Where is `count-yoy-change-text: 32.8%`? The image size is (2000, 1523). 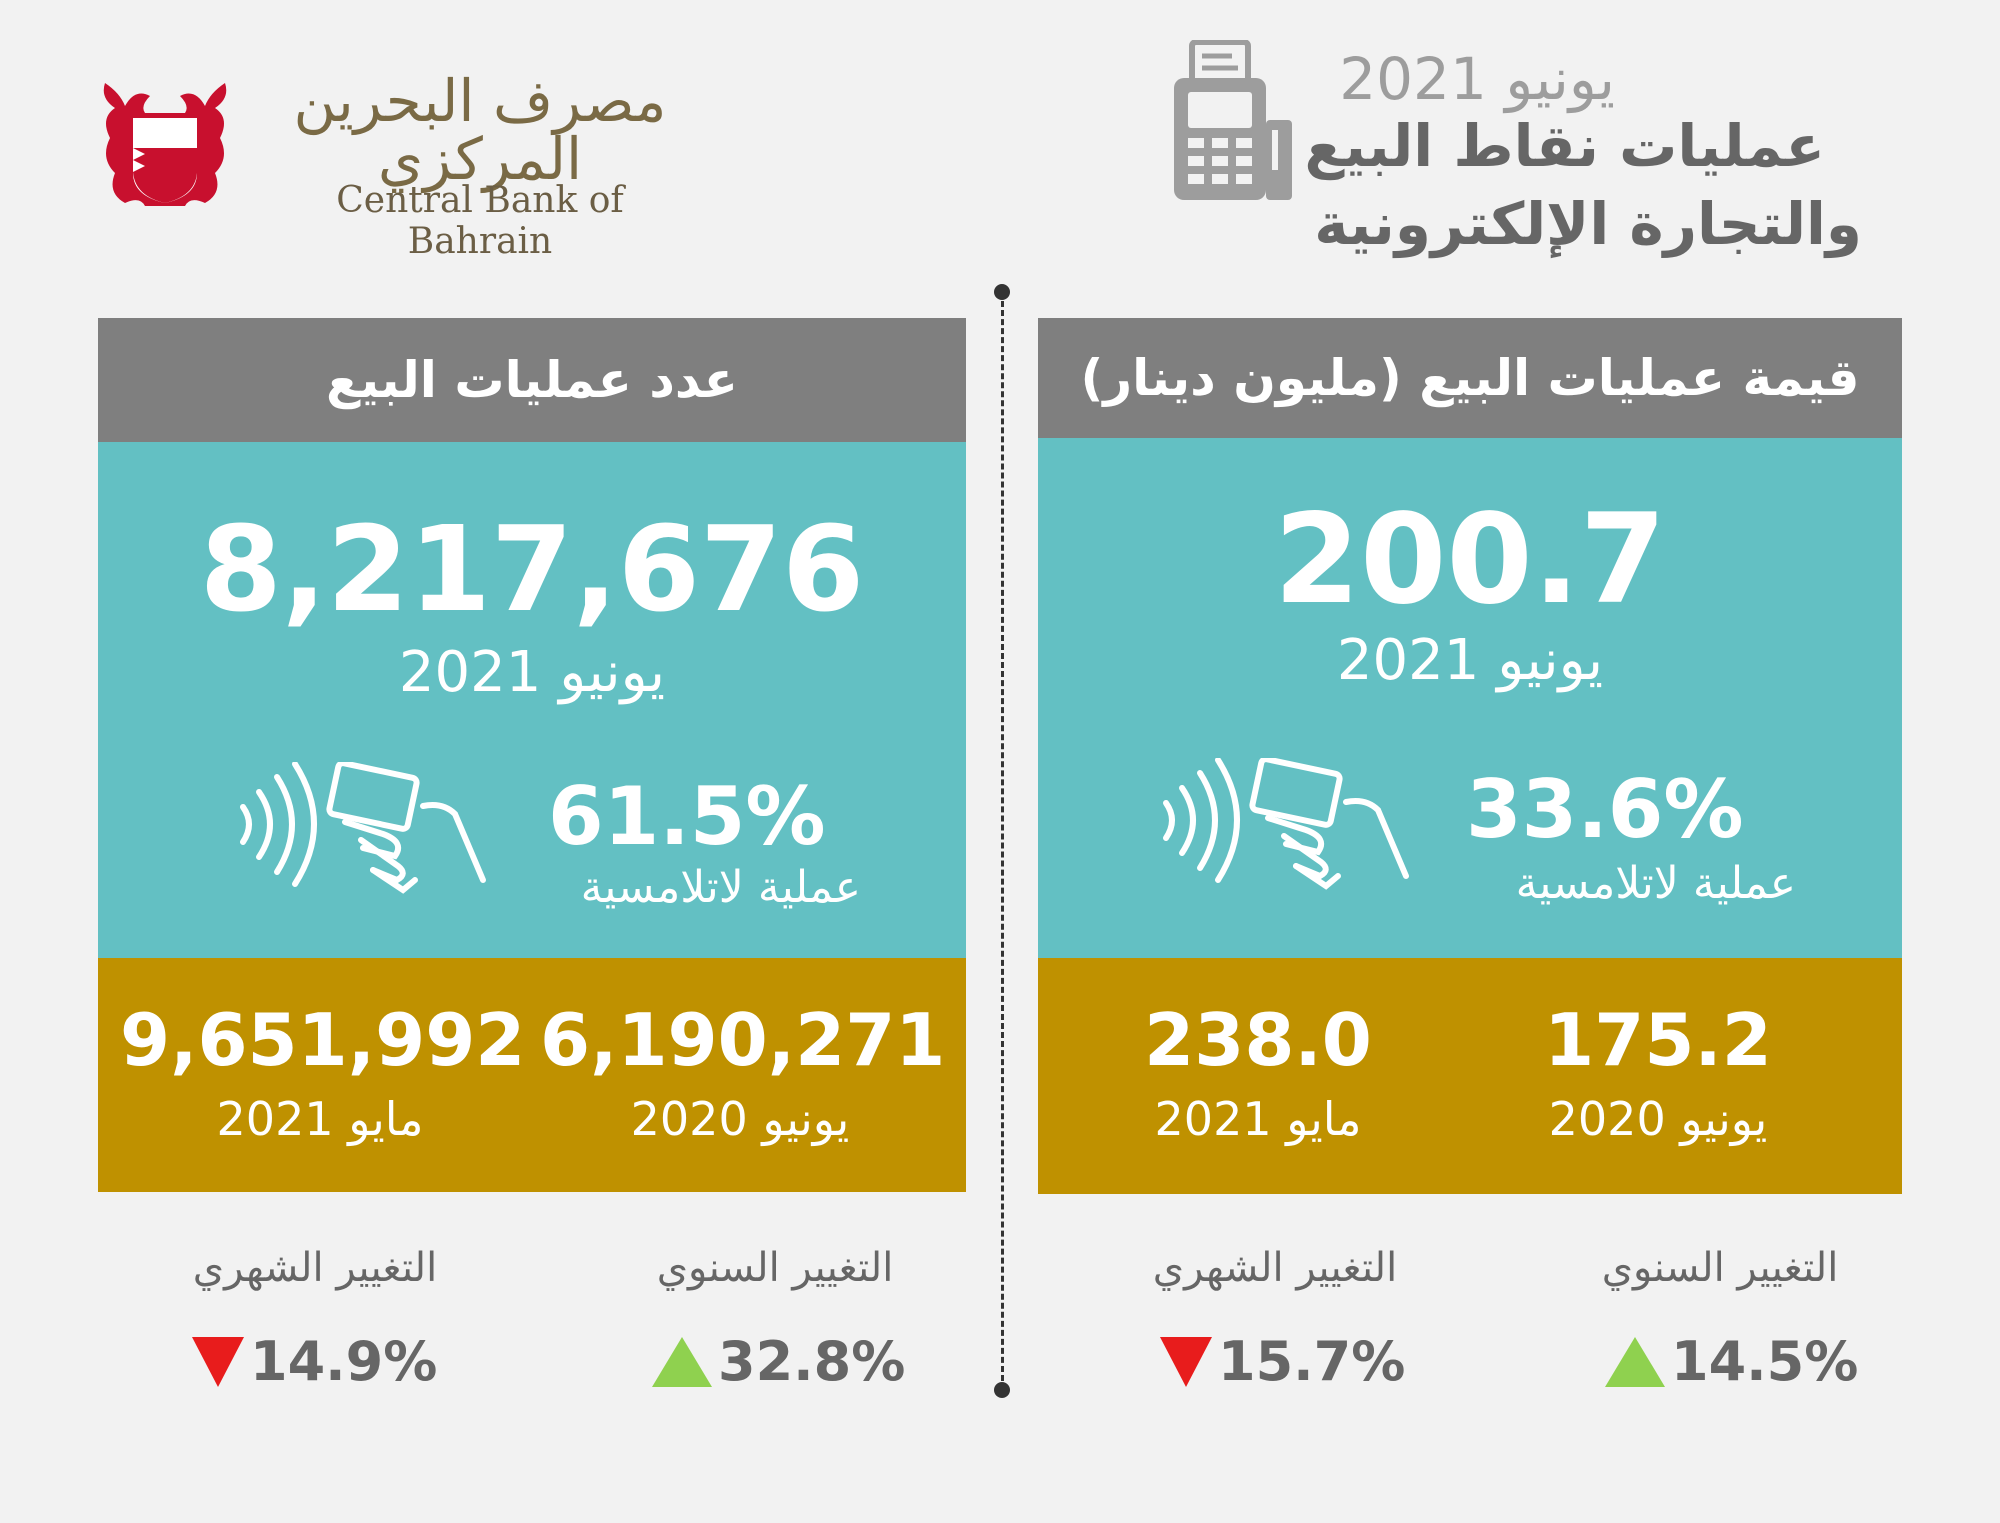 count-yoy-change-text: 32.8% is located at coordinates (812, 1361).